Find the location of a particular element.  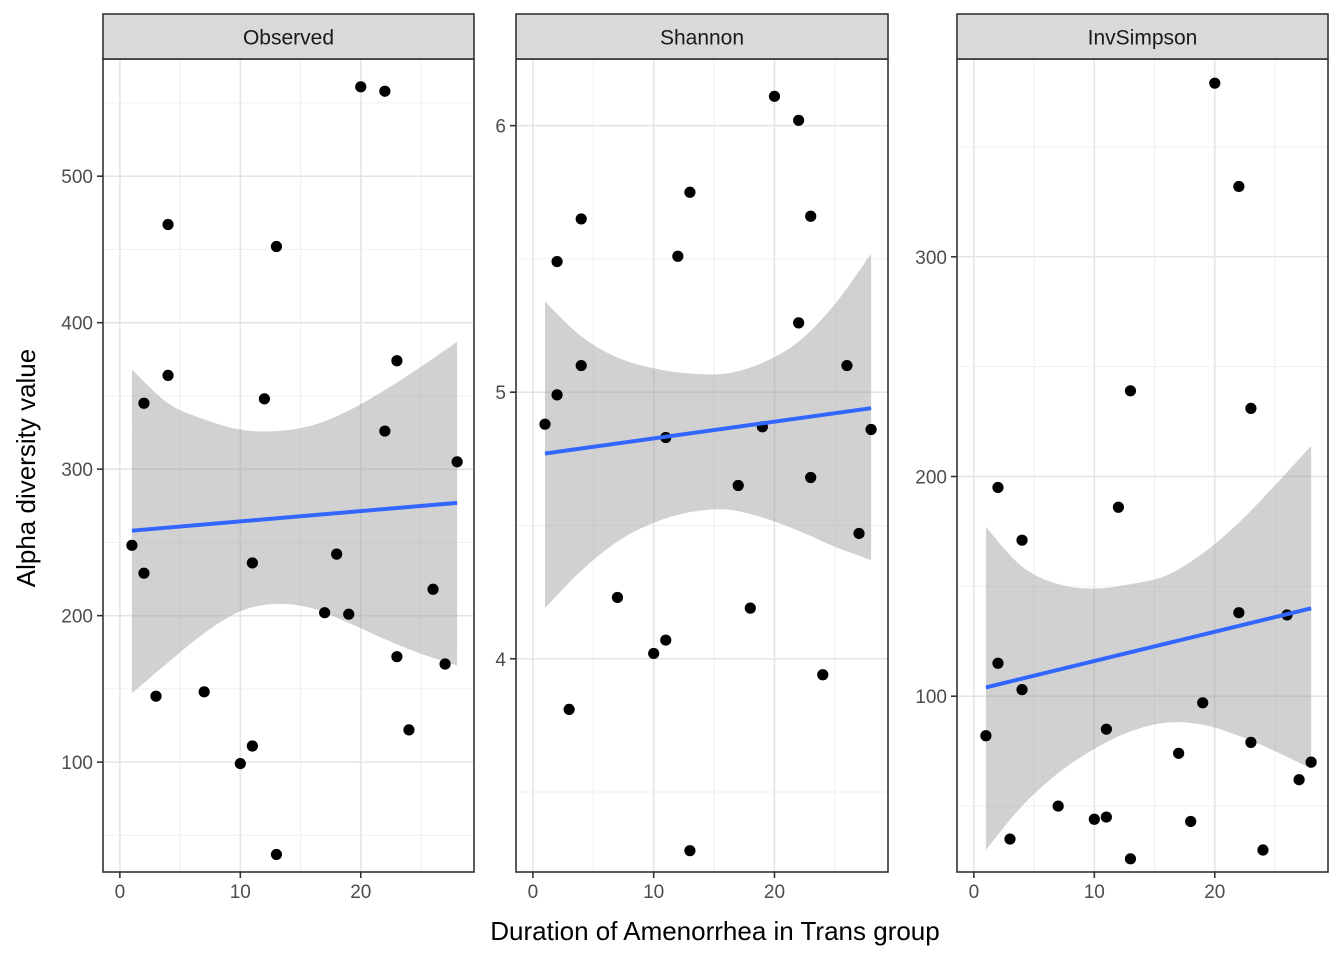

y-tick-label: 6 is located at coordinates (500, 127).